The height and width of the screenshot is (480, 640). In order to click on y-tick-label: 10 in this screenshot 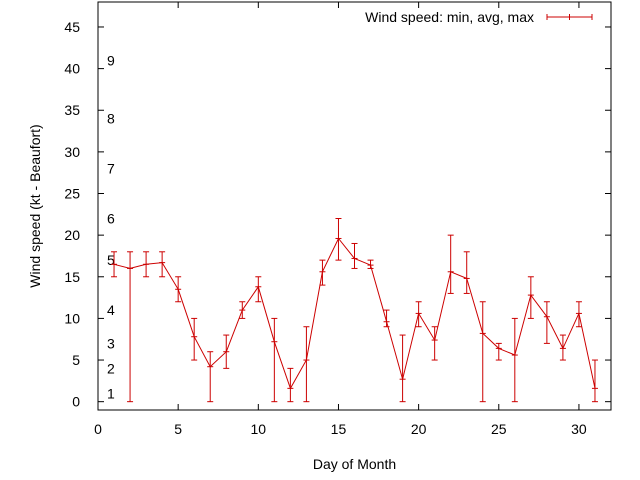, I will do `click(72, 318)`.